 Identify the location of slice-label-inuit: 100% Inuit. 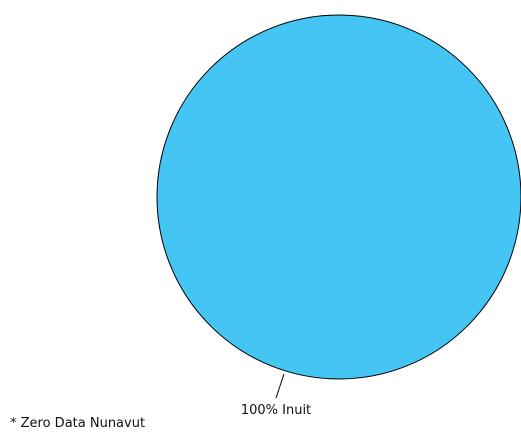
(276, 410).